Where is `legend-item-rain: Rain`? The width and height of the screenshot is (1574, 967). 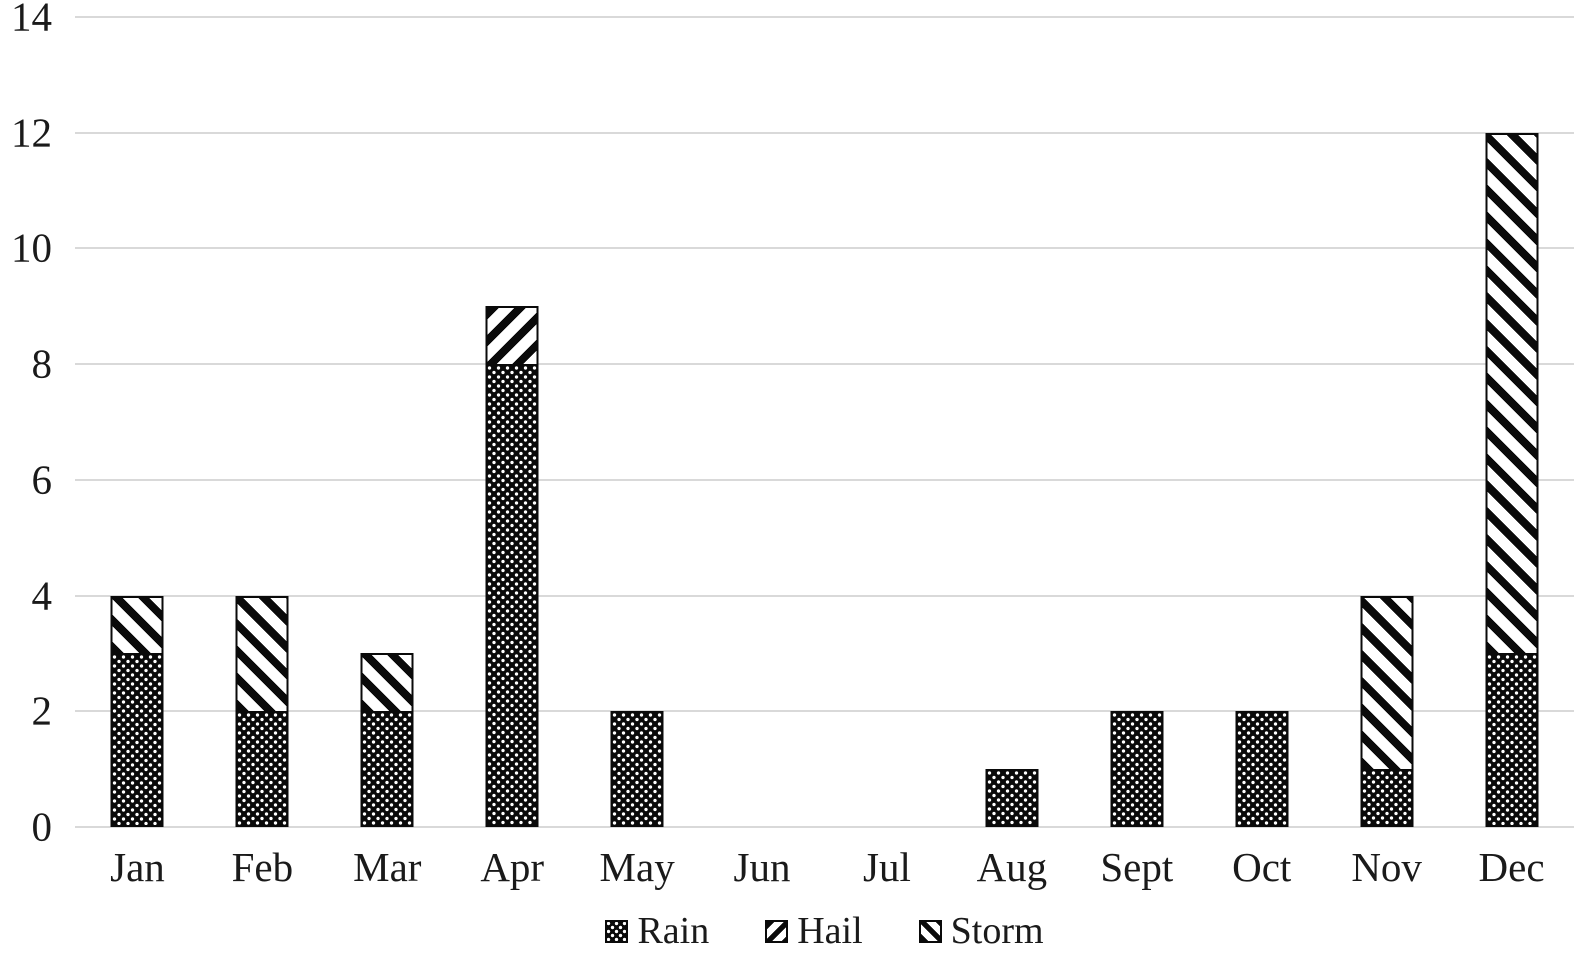
legend-item-rain: Rain is located at coordinates (657, 931).